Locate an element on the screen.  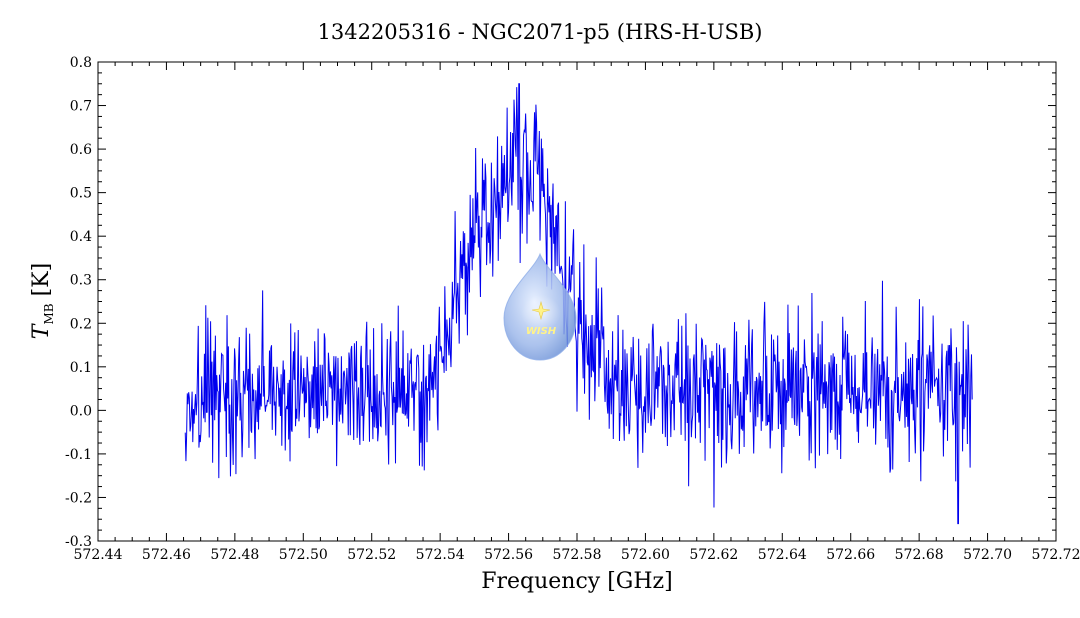
y-tick-label: -0.2 is located at coordinates (78, 498).